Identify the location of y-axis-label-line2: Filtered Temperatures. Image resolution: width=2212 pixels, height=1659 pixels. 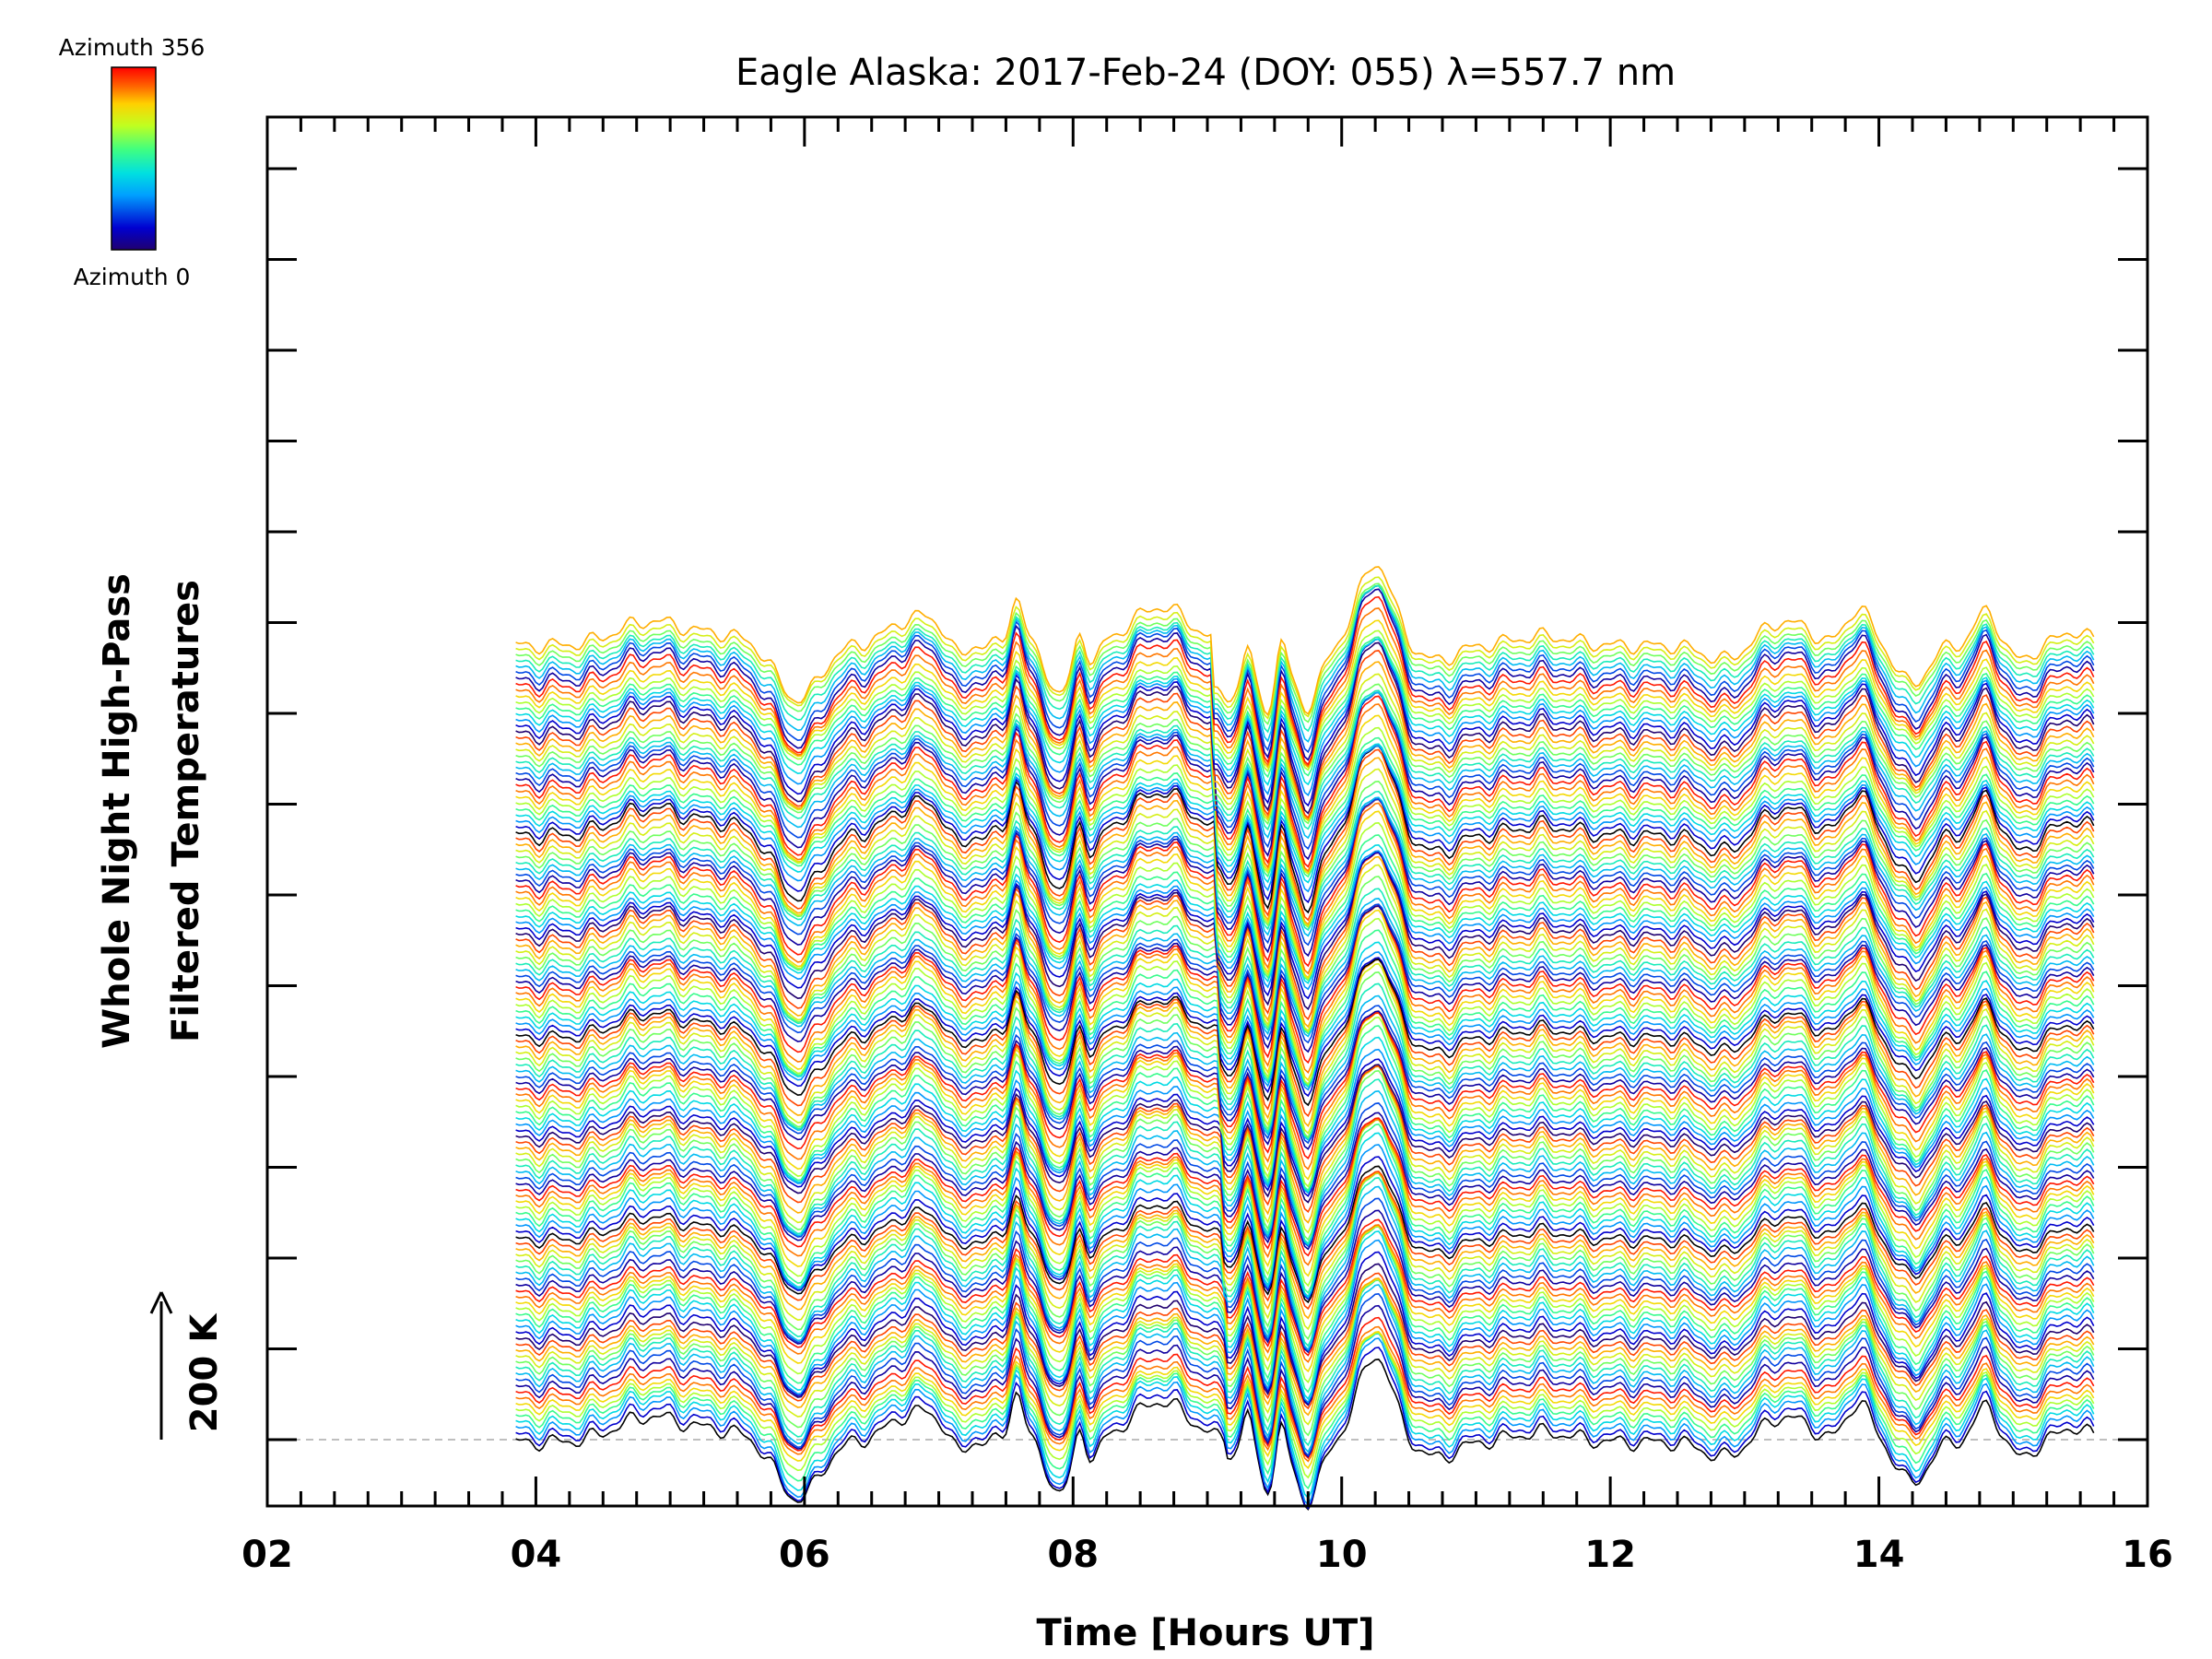
(186, 811).